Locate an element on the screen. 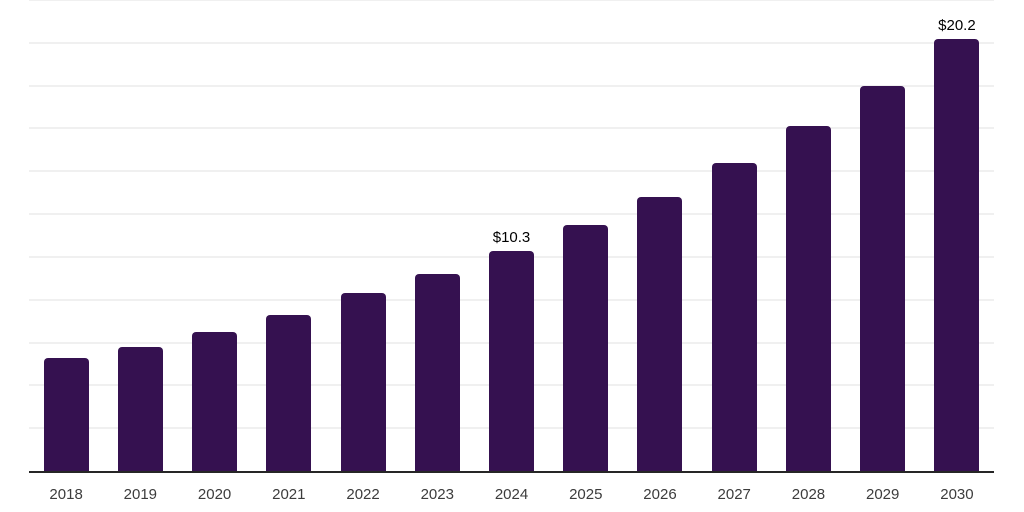 The width and height of the screenshot is (1024, 512). x-tick-label: 2023 is located at coordinates (437, 494).